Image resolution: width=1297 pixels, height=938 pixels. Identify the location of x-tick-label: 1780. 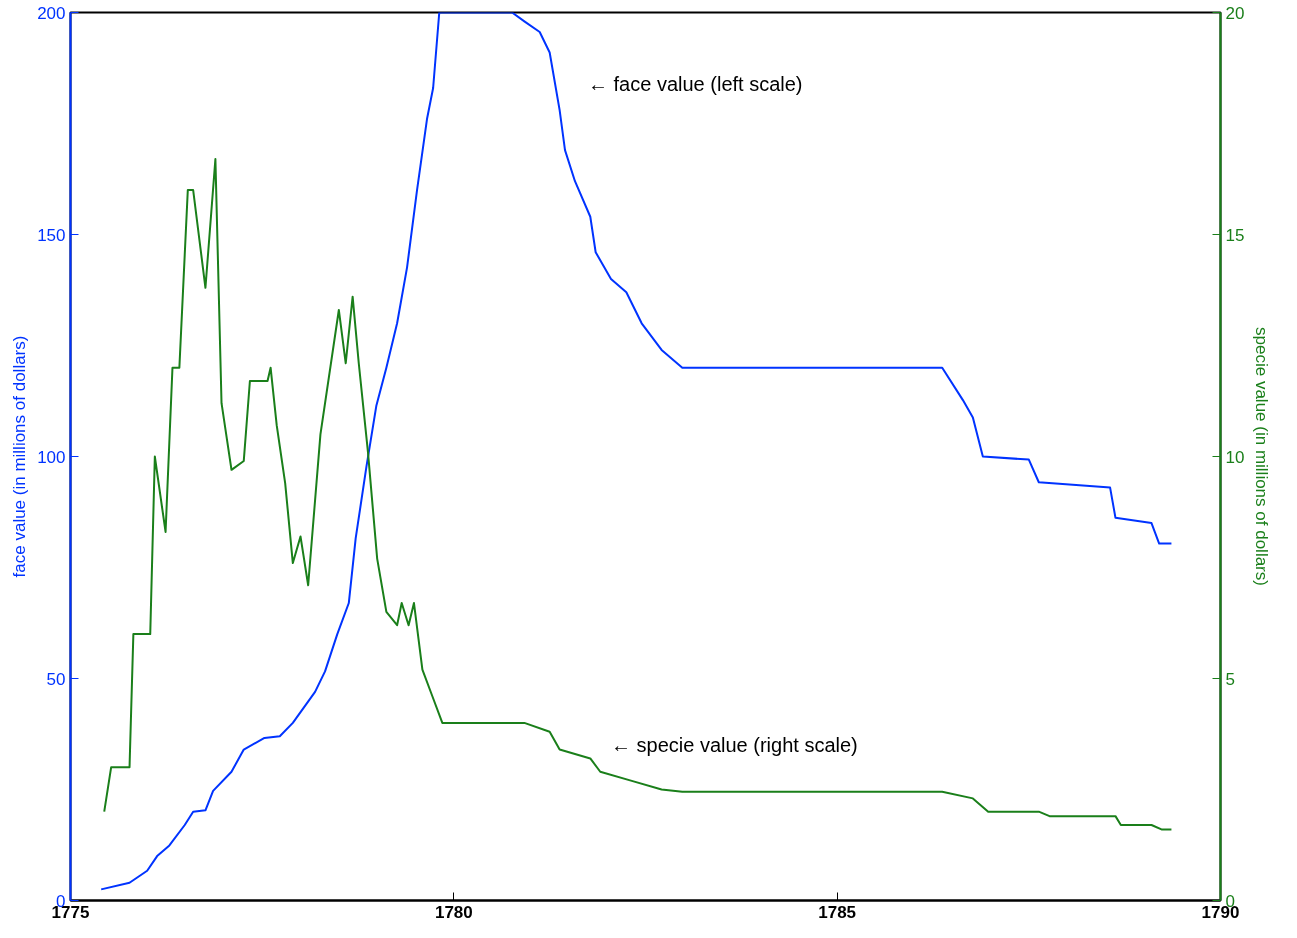
(453, 912).